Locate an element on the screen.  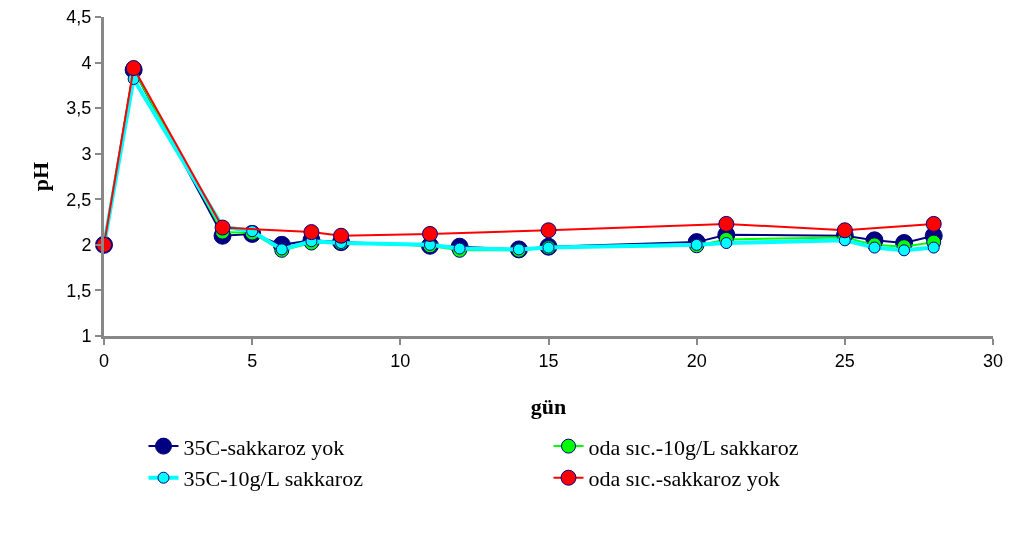
x-tick-label: 20 is located at coordinates (696, 360).